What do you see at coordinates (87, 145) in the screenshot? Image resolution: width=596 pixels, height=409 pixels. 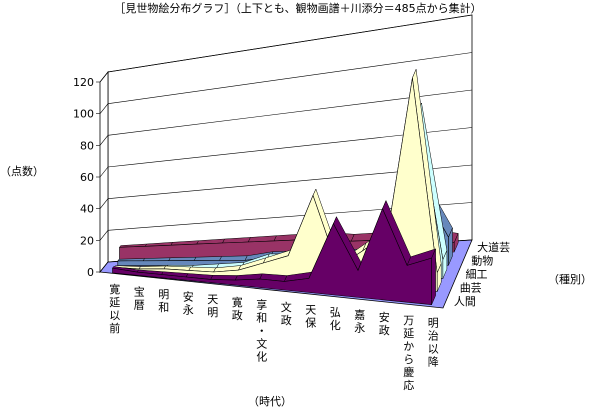 I see `y-tick-label: 80` at bounding box center [87, 145].